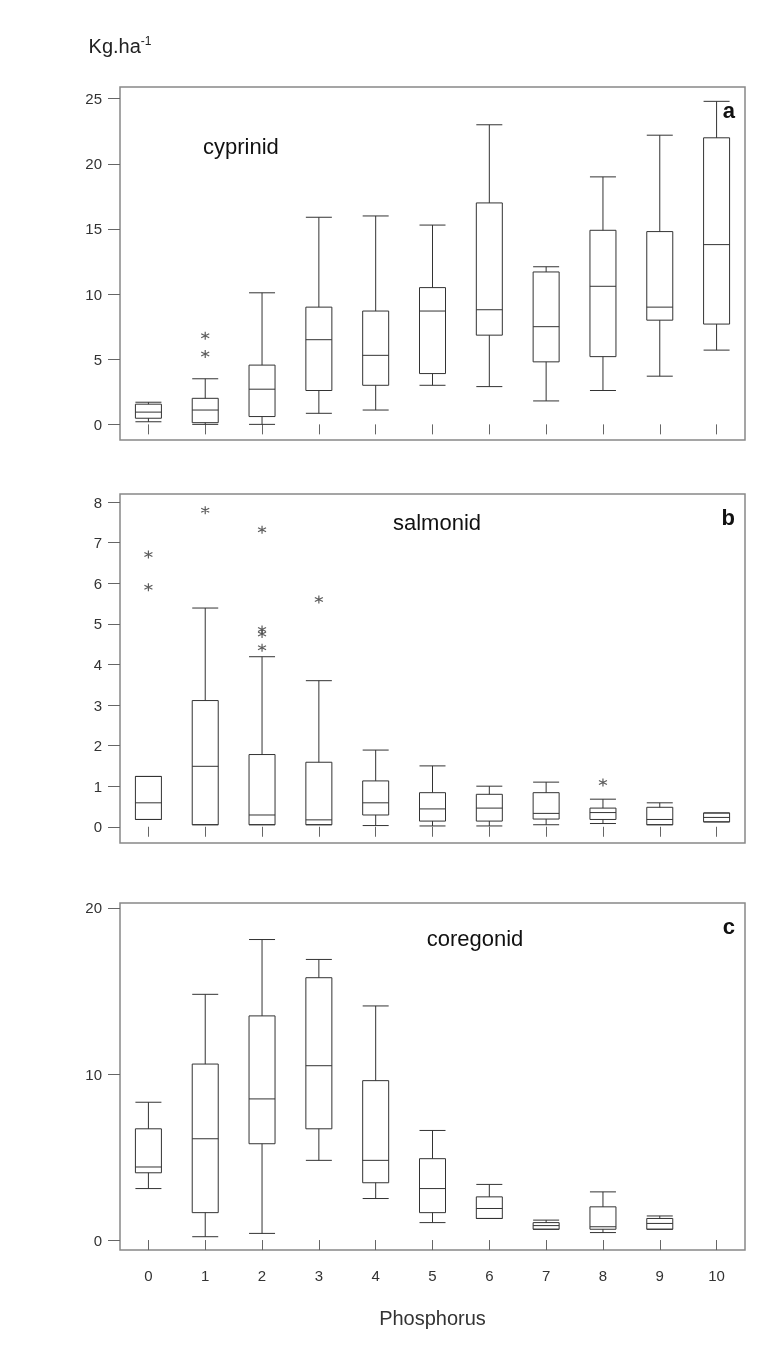 This screenshot has width=775, height=1362. What do you see at coordinates (432, 1275) in the screenshot?
I see `x-tick-label: 5` at bounding box center [432, 1275].